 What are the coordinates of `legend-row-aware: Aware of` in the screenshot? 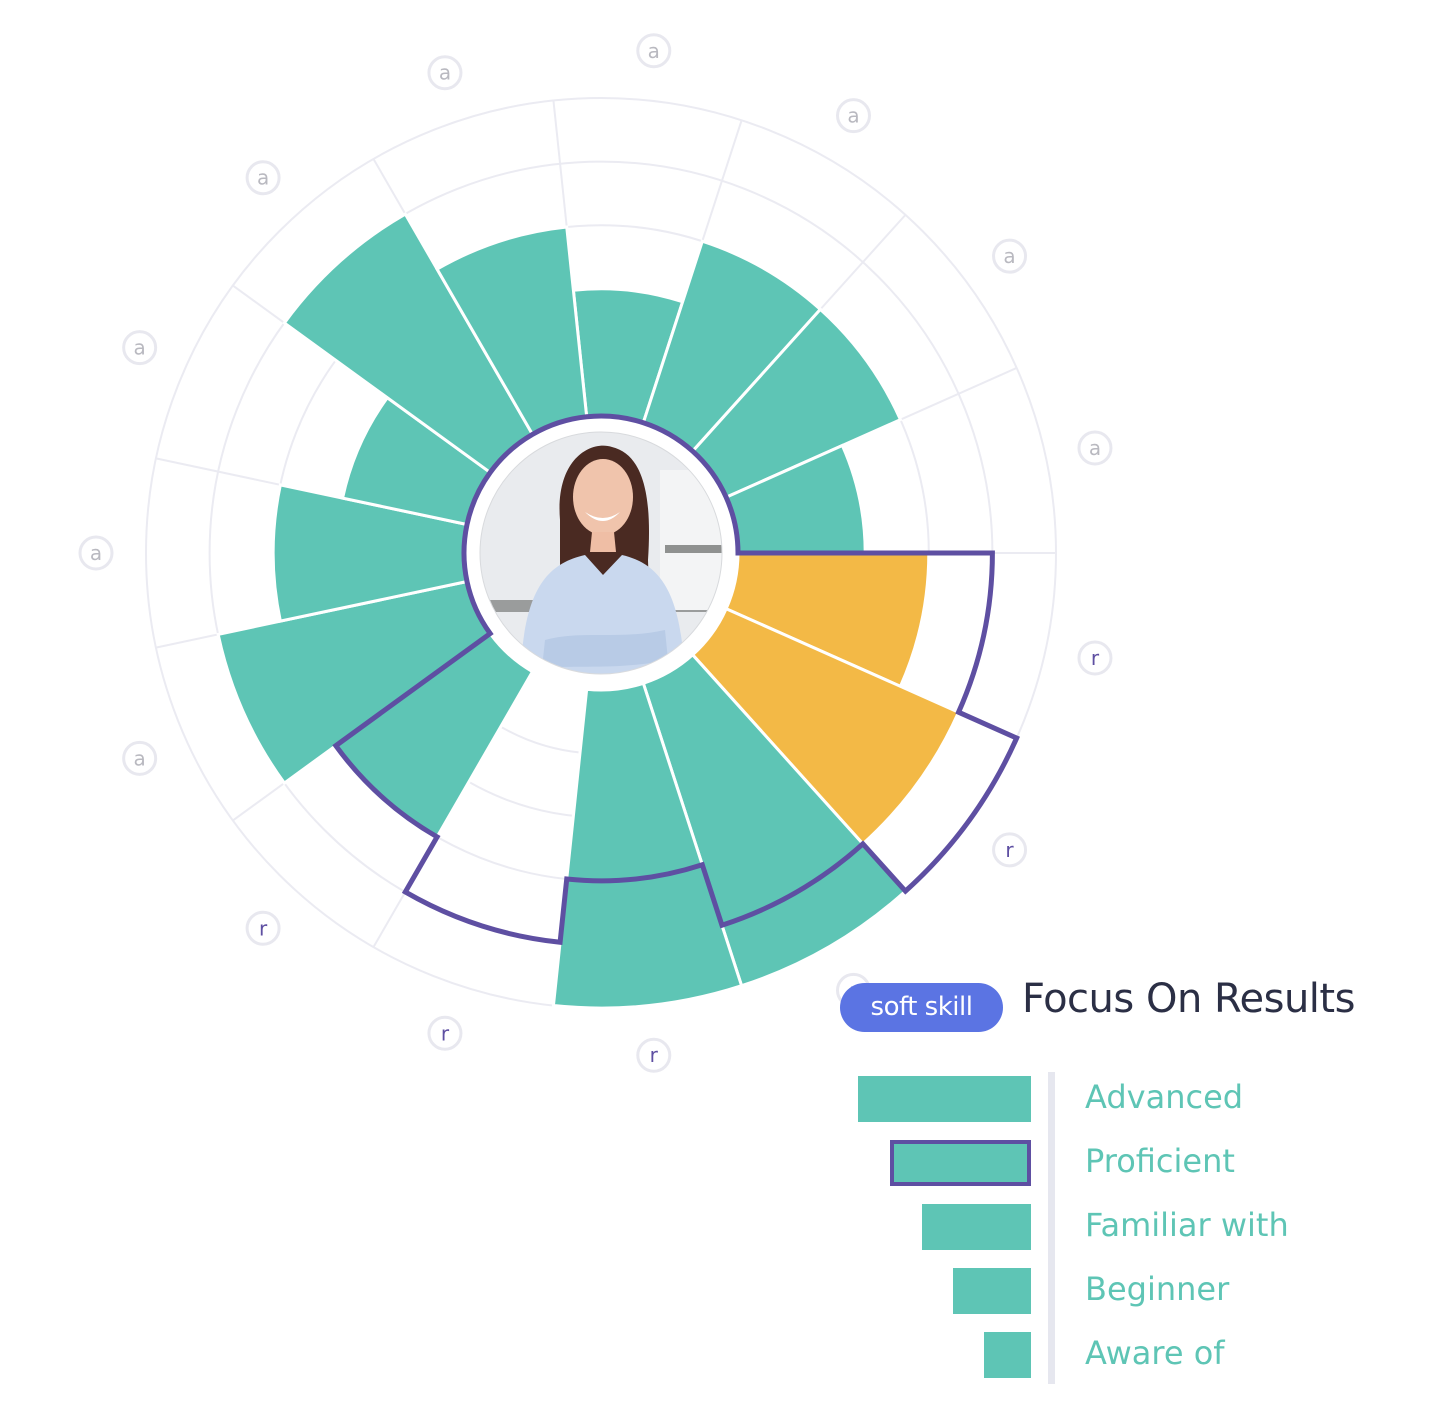 It's located at (1120, 1355).